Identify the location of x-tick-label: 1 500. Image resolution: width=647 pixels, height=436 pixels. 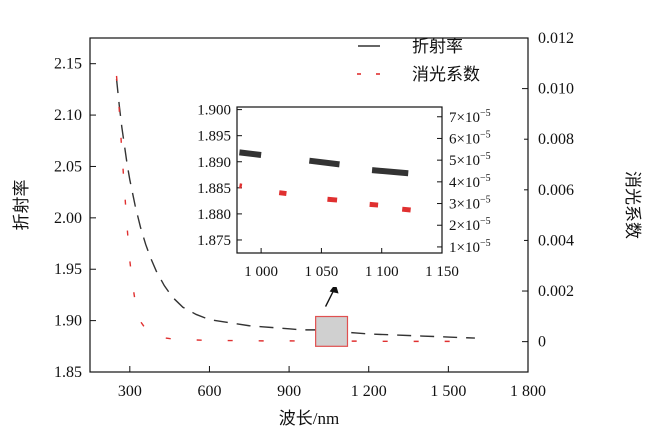
(448, 391).